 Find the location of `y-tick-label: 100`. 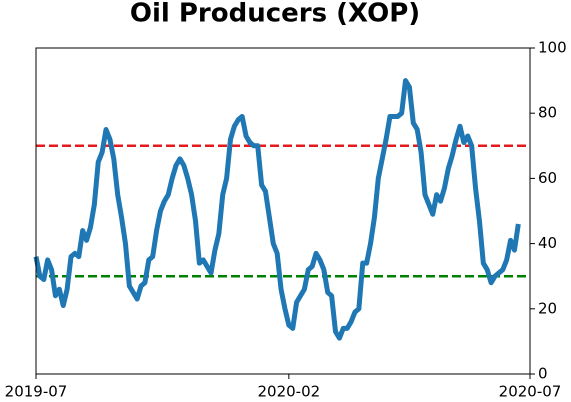

y-tick-label: 100 is located at coordinates (552, 48).